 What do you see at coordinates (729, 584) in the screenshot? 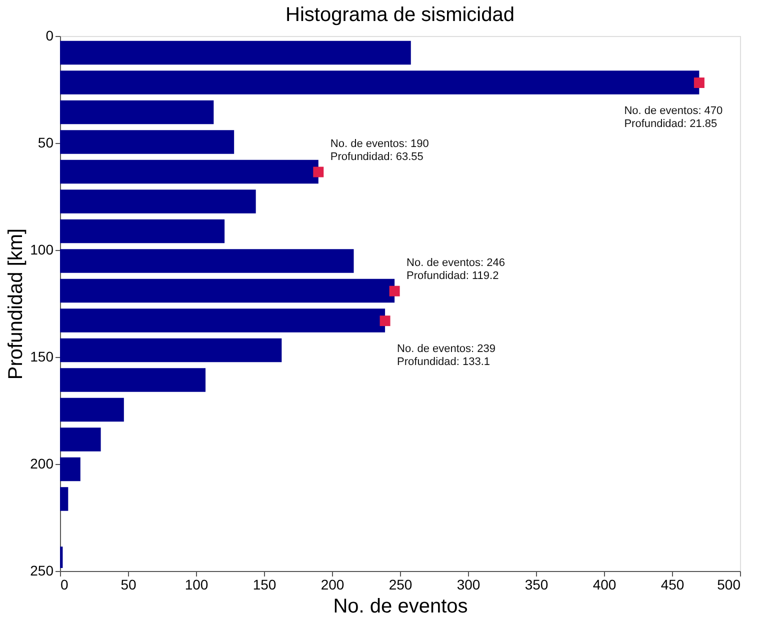
I see `x-tick-label: 500` at bounding box center [729, 584].